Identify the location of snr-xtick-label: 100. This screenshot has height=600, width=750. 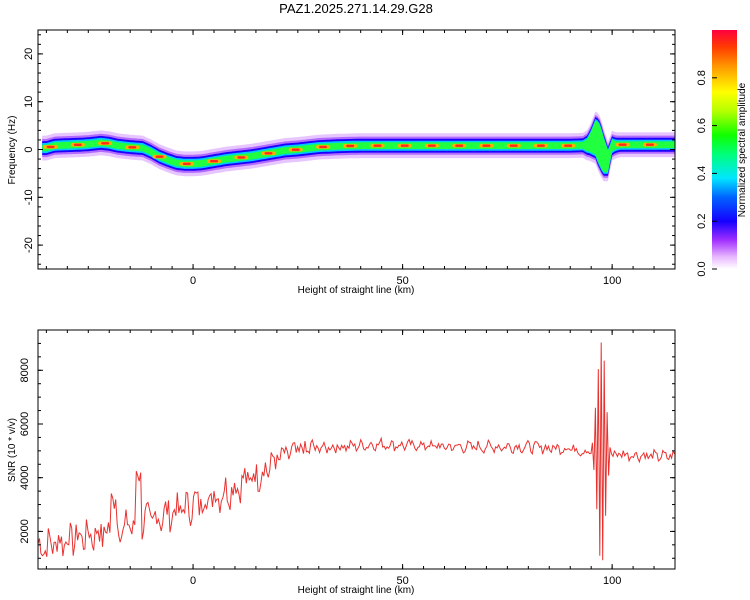
(612, 581).